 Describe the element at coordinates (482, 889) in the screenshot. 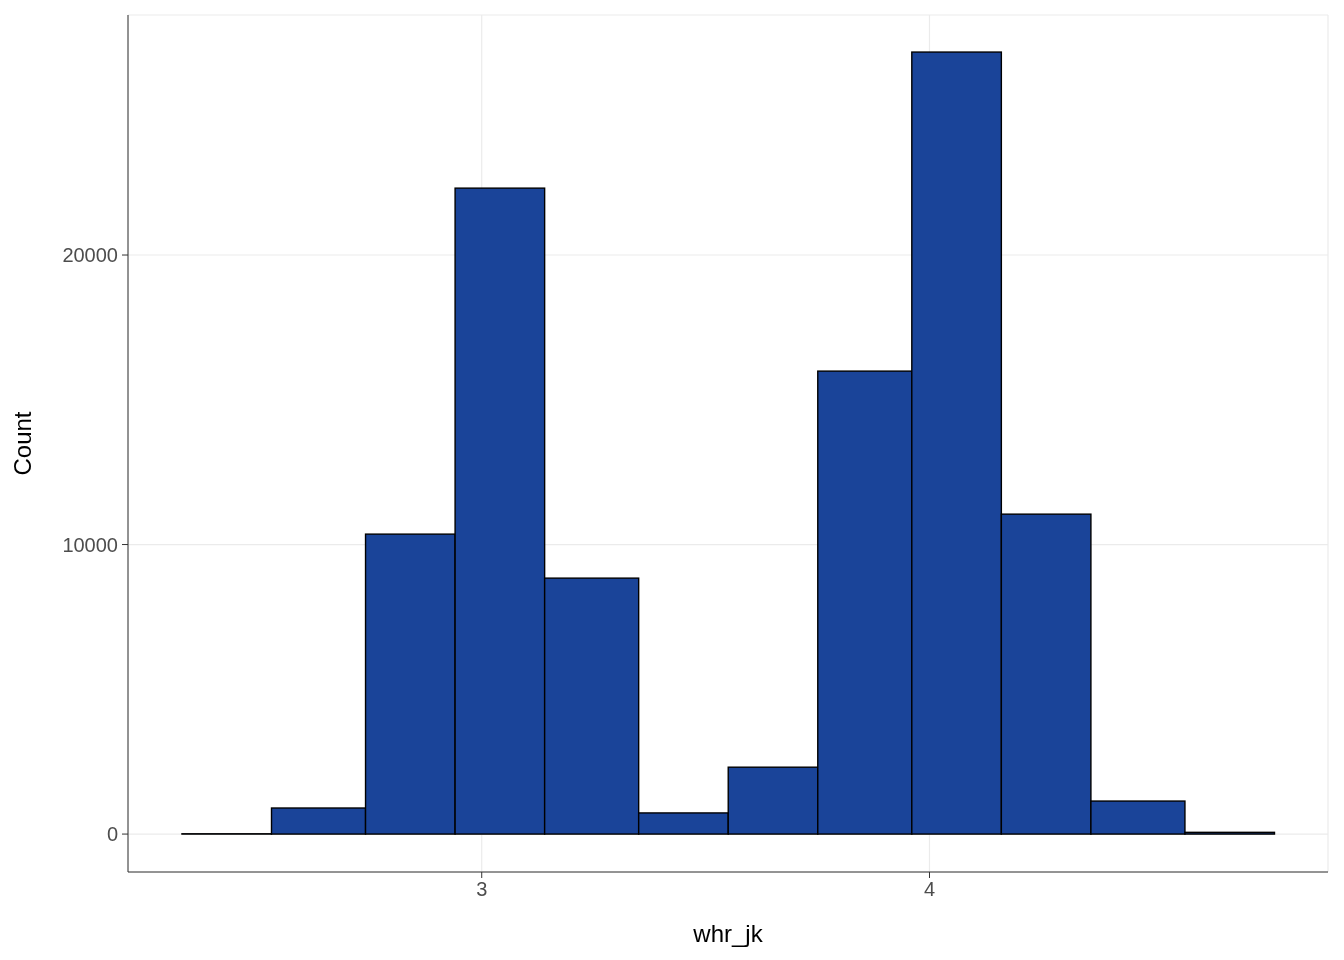

I see `x-tick-label: 3` at that location.